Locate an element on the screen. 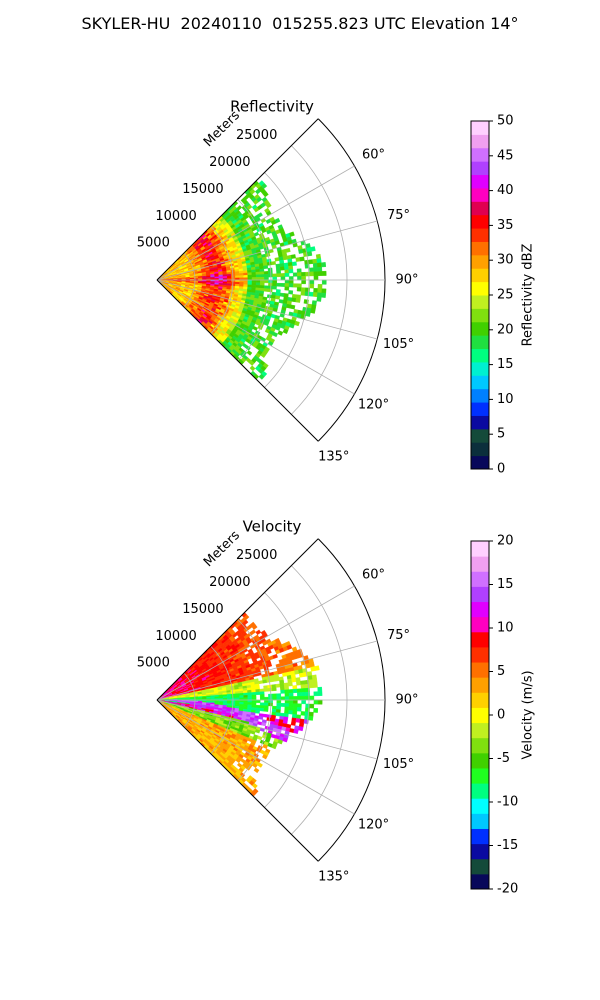 This screenshot has height=1000, width=600. colorbar: -20 -15 -10 -5 0 5 10 15 20 Velocity (m/s) is located at coordinates (503, 715).